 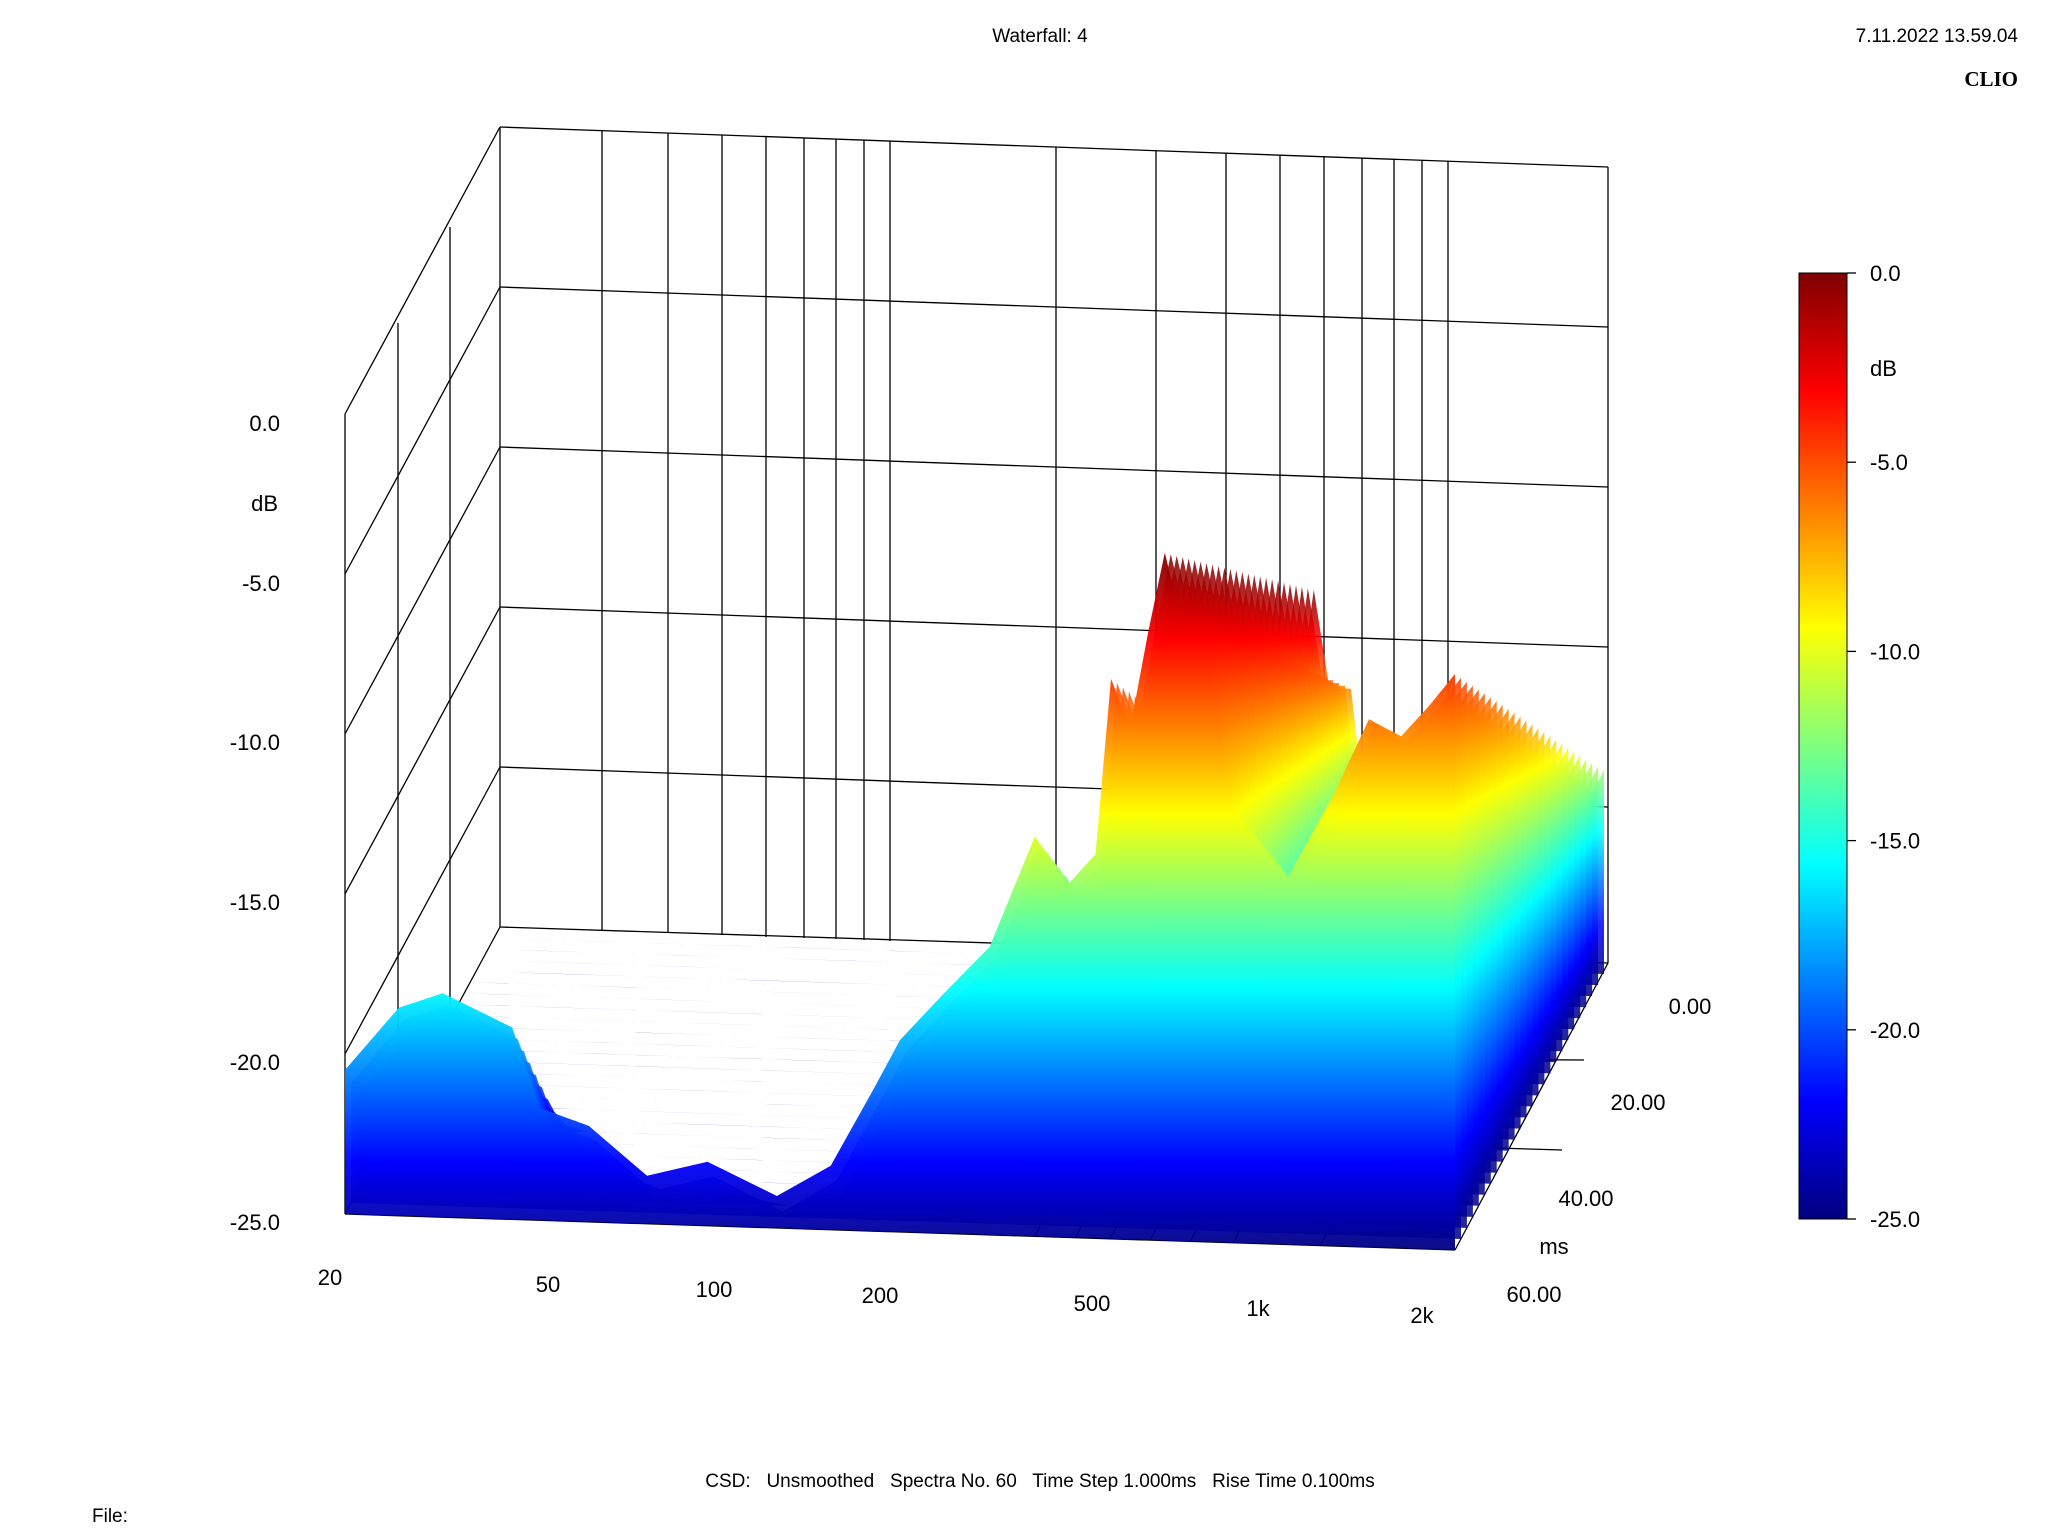 What do you see at coordinates (880, 1295) in the screenshot?
I see `x-tick-label: 200` at bounding box center [880, 1295].